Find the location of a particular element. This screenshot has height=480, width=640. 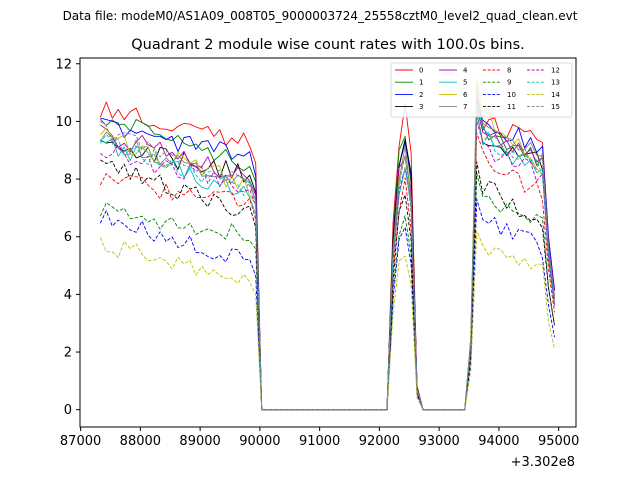

y-tick-label: 0 is located at coordinates (68, 410).